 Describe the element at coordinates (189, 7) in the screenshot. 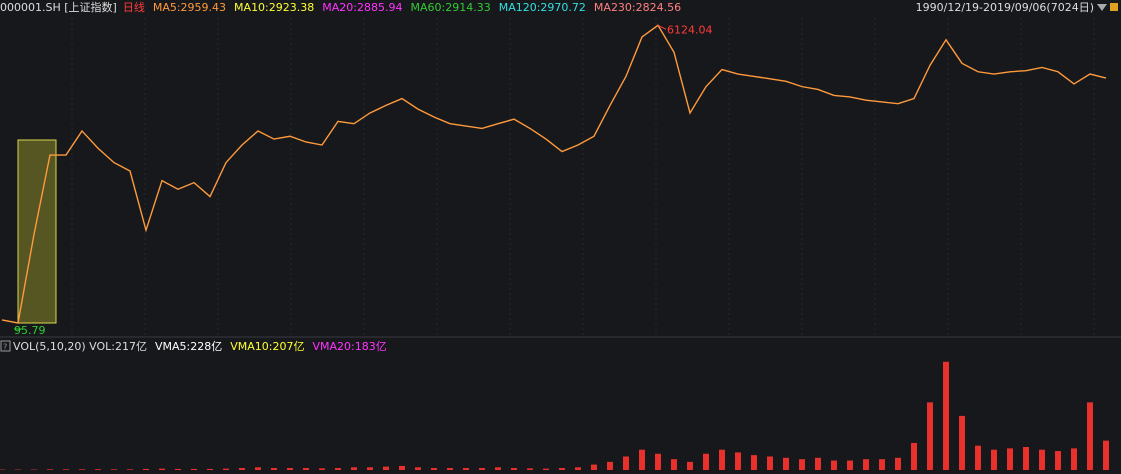

I see `legend-item: MA5:2959.43` at that location.